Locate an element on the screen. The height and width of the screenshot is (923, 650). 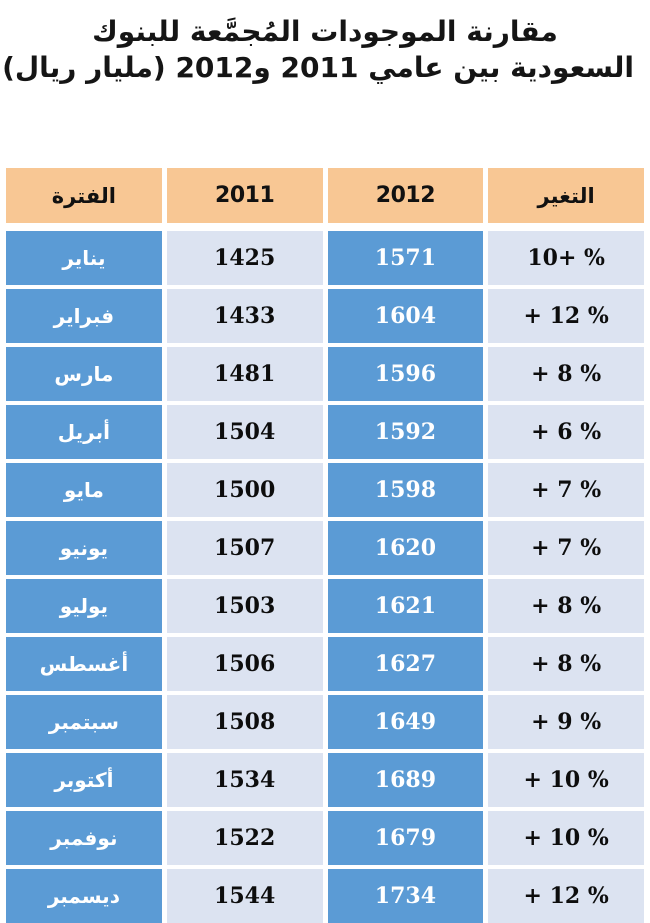
column-header-2011: 2011 is located at coordinates (244, 195).